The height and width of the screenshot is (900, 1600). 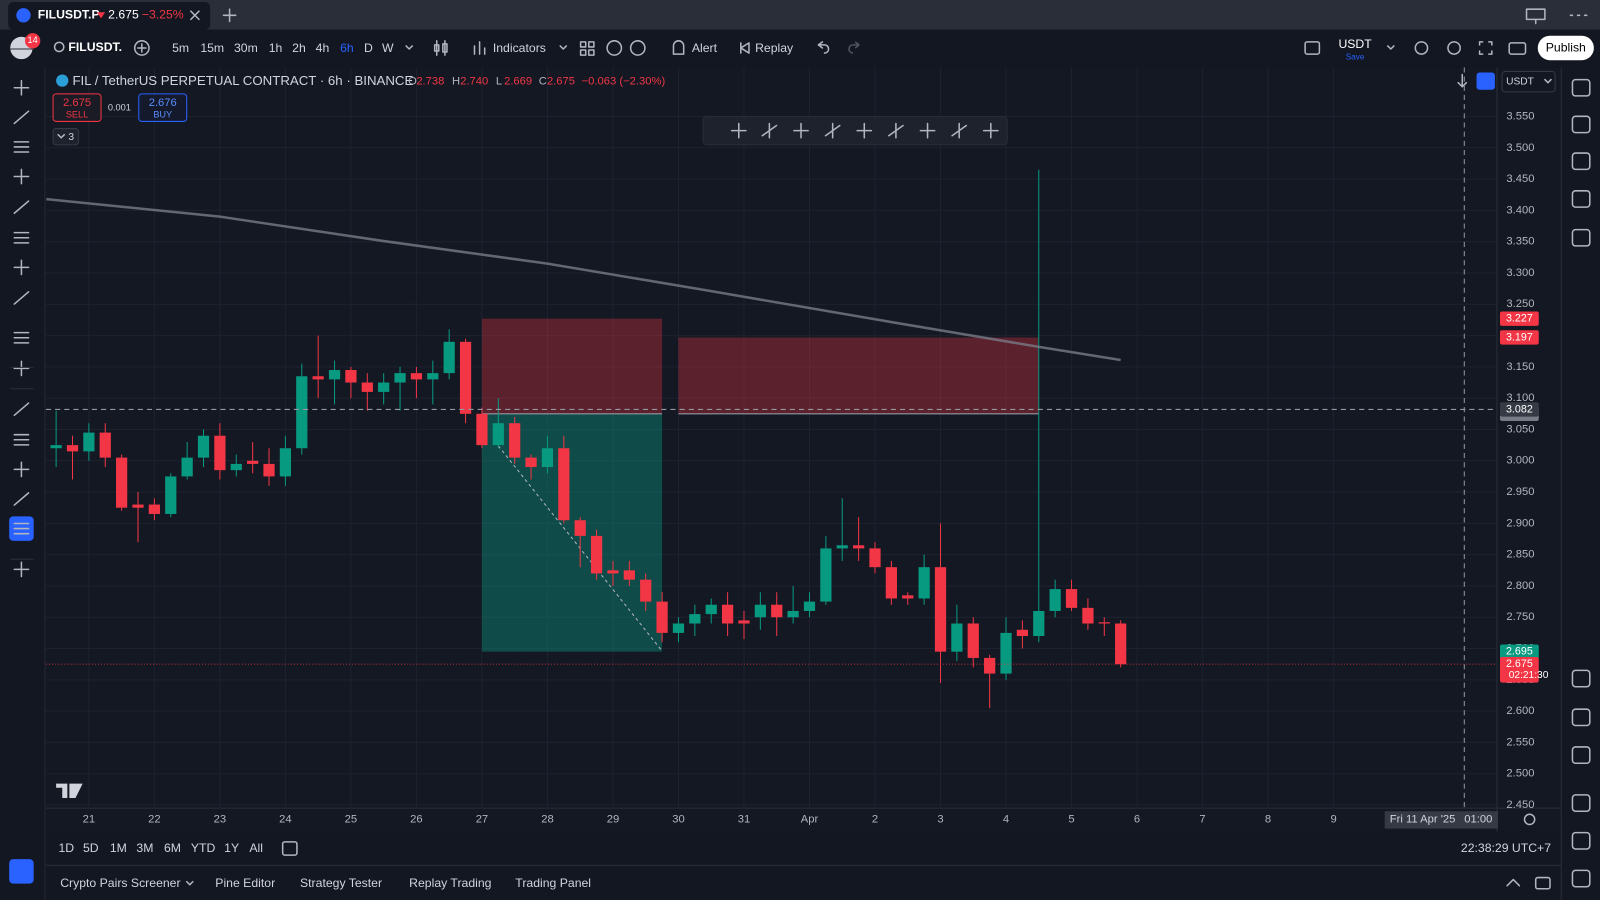 I want to click on range-button: 1D, so click(x=67, y=848).